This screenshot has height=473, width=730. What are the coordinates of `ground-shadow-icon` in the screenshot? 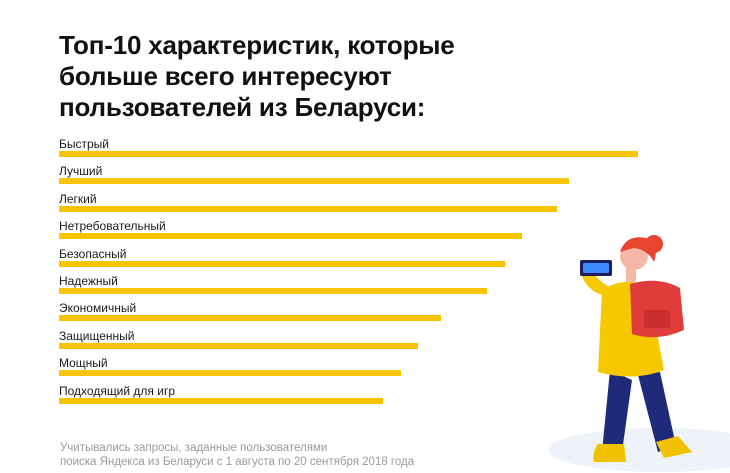 It's located at (639, 450).